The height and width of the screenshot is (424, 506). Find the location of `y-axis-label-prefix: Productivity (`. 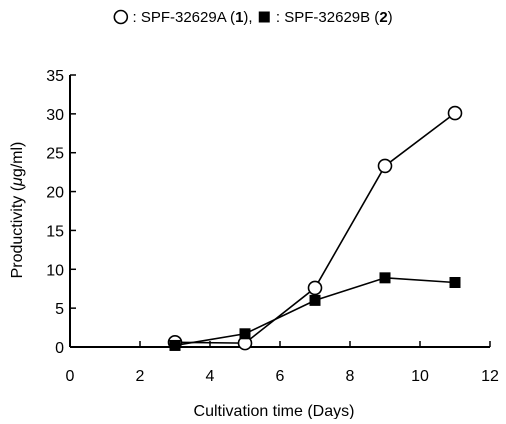

y-axis-label-prefix: Productivity ( is located at coordinates (17, 231).